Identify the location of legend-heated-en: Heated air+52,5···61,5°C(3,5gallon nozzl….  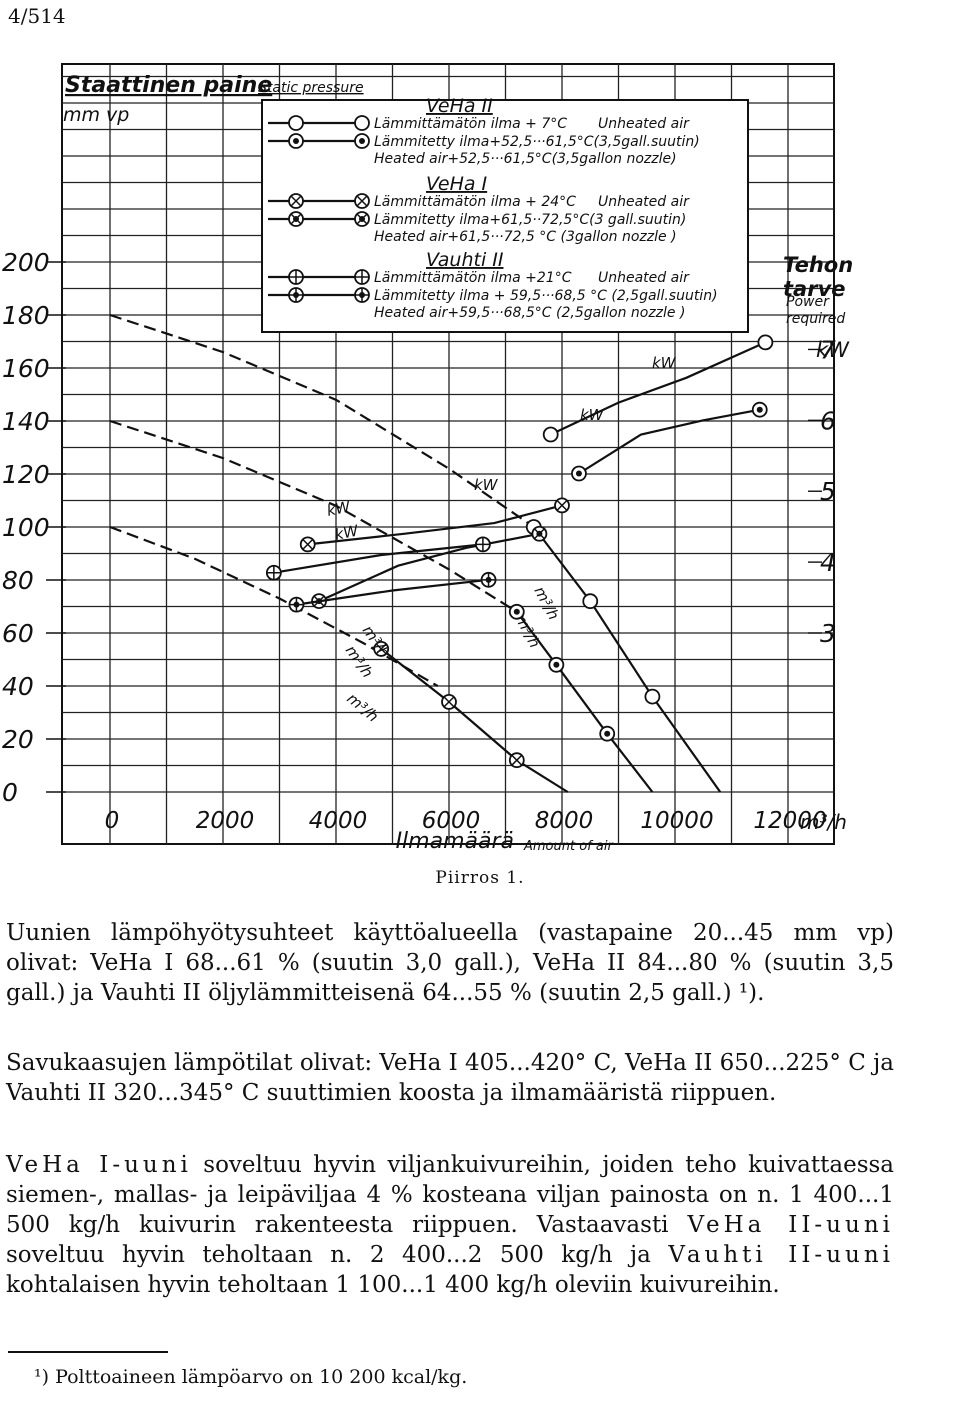
(525, 159).